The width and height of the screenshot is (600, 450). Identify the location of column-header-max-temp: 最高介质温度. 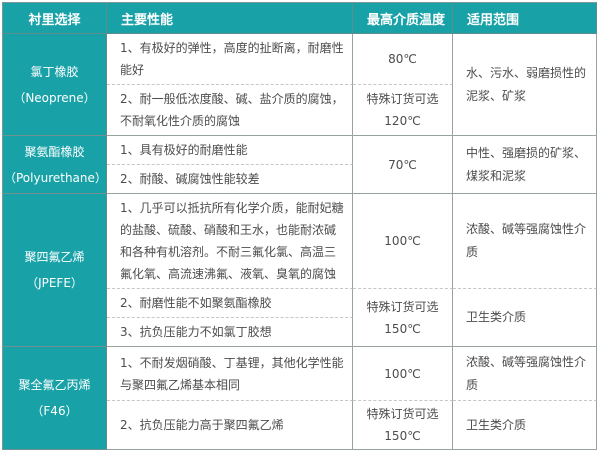
(403, 18).